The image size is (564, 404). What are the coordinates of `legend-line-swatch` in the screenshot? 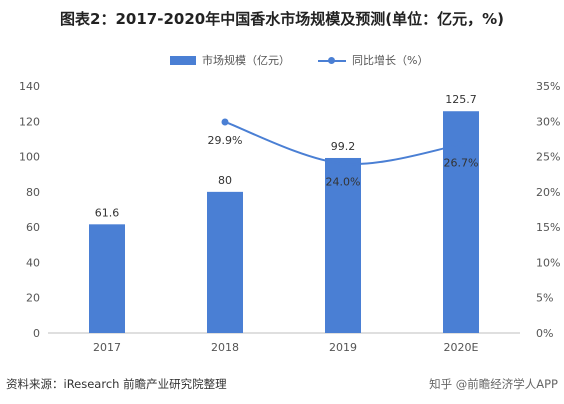 It's located at (332, 60).